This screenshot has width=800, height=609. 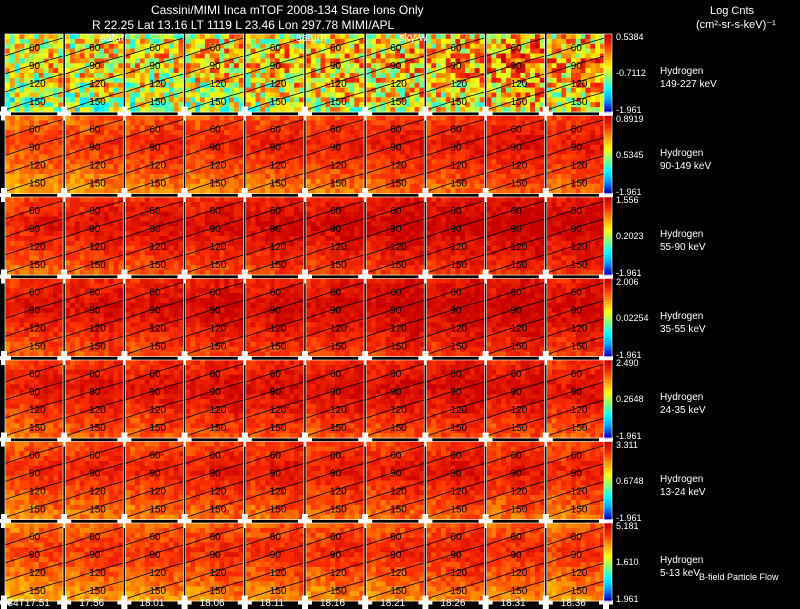 What do you see at coordinates (577, 130) in the screenshot?
I see `contour-label: 60` at bounding box center [577, 130].